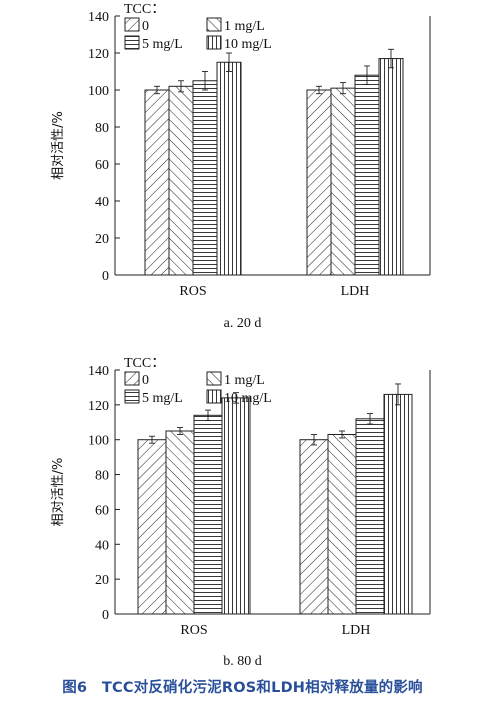 The height and width of the screenshot is (704, 485). I want to click on subtitle-b: b. 80 d, so click(242, 661).